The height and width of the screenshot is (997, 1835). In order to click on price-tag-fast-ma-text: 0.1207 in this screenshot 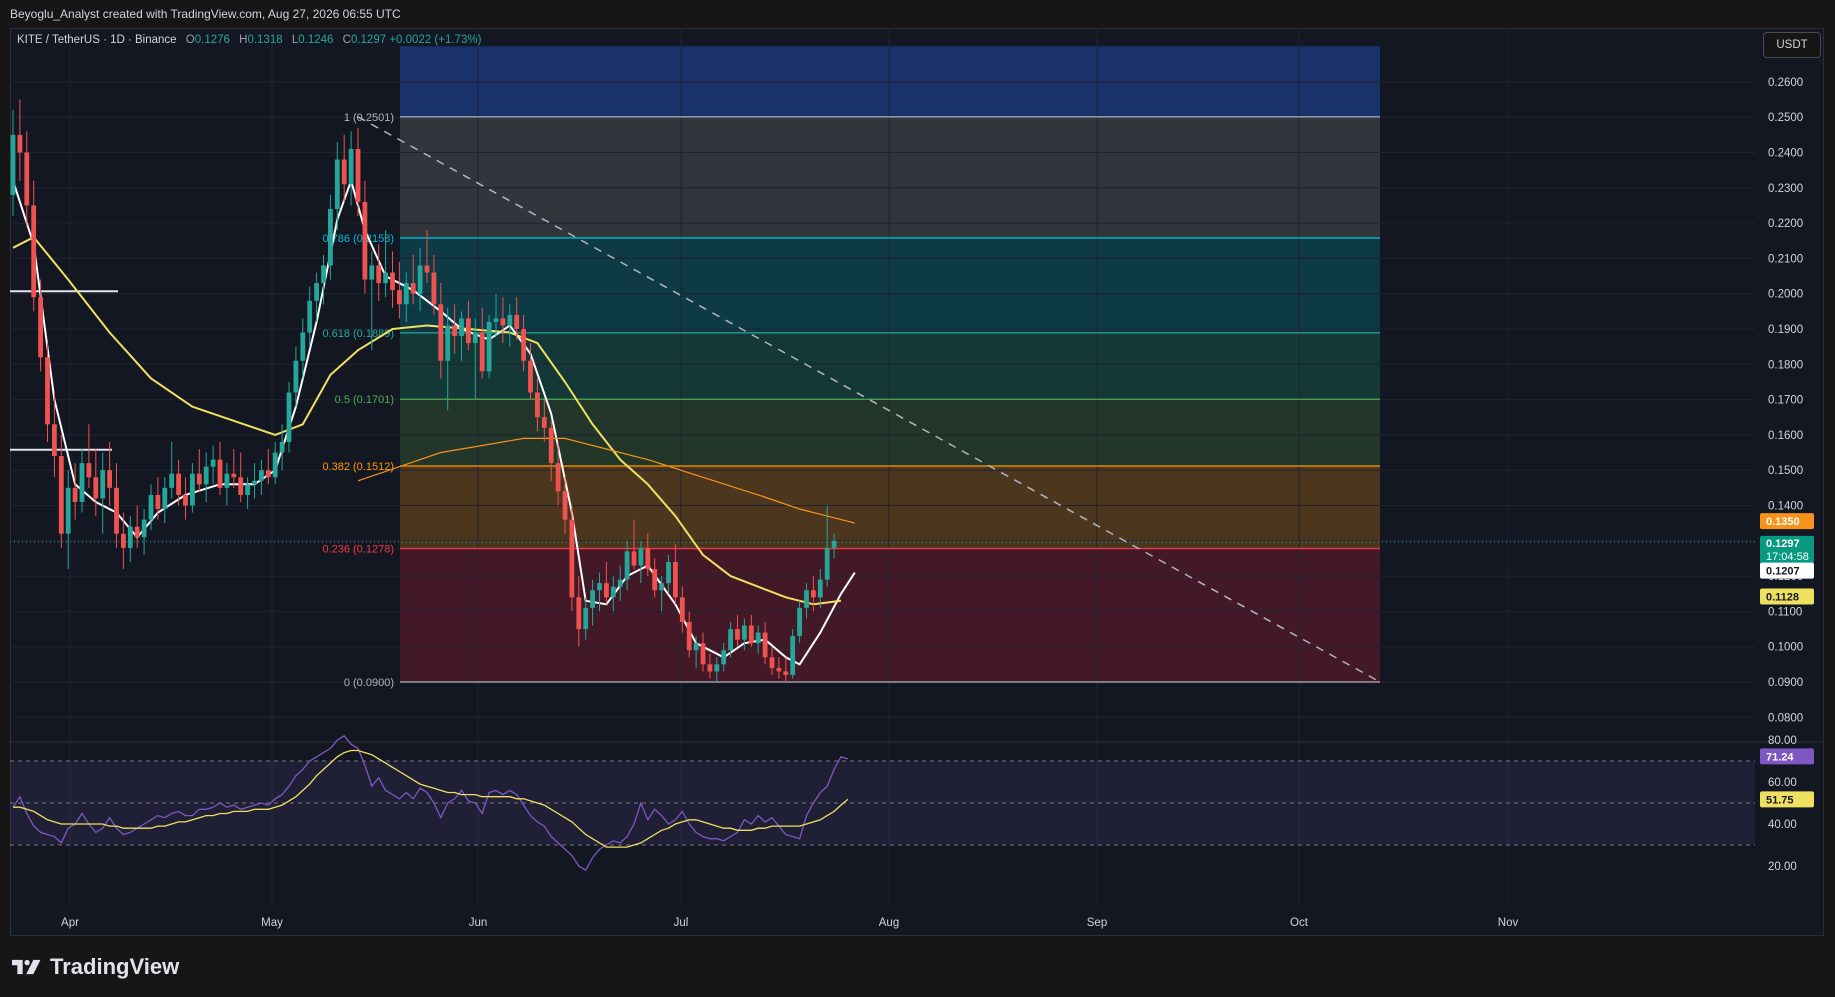, I will do `click(1783, 572)`.